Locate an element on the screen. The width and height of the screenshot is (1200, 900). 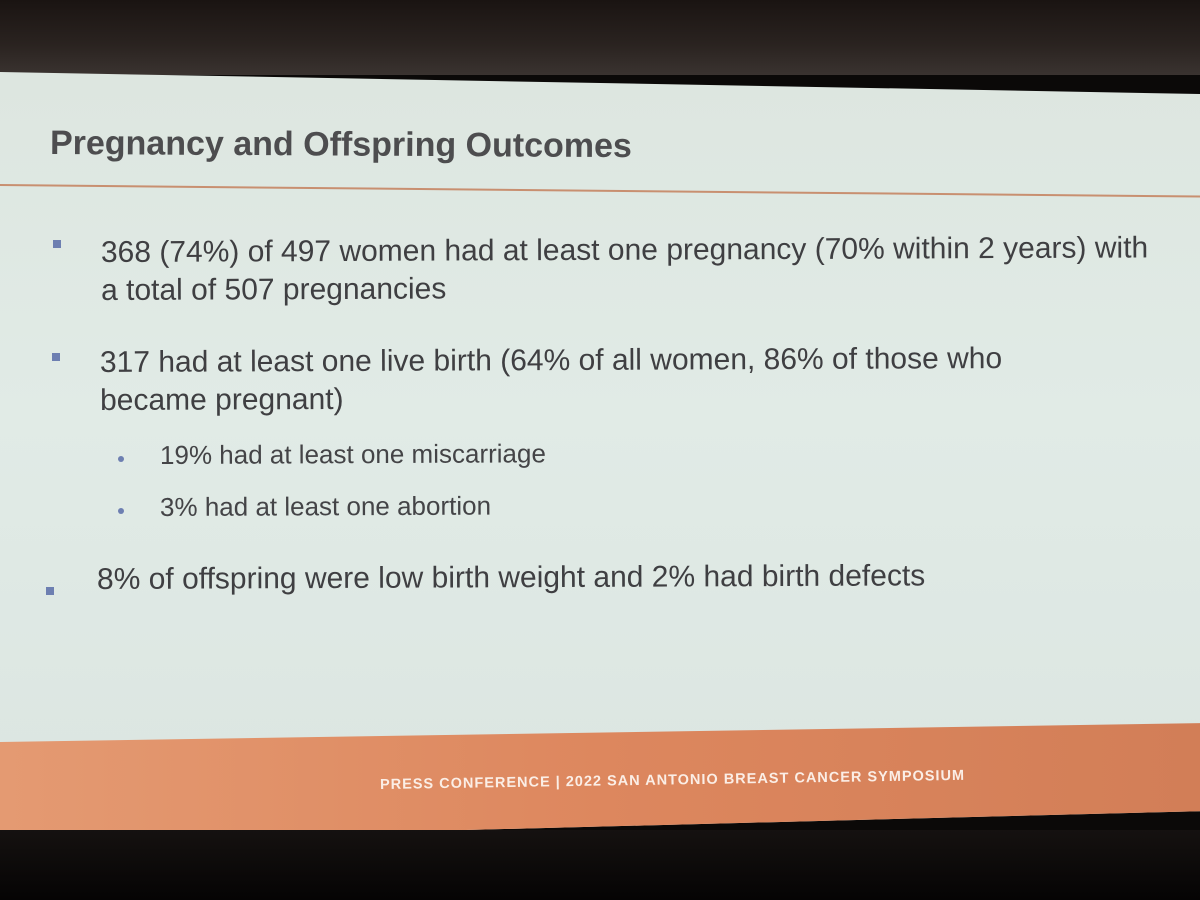
room-background-top is located at coordinates (600, 37).